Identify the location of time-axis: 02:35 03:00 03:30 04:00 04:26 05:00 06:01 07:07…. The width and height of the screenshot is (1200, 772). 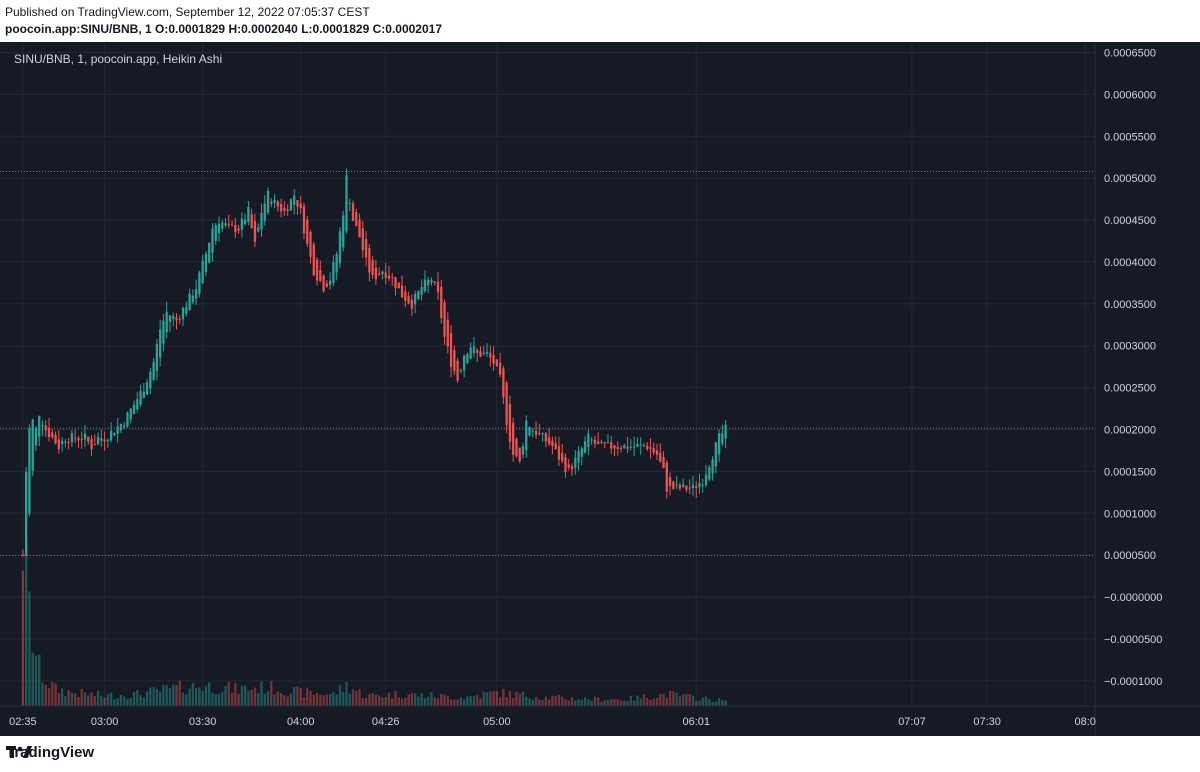
(600, 716).